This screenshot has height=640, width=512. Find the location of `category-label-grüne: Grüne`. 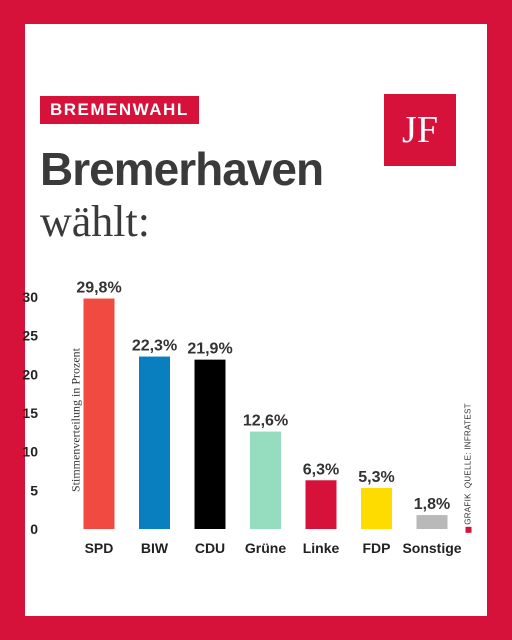

category-label-grüne: Grüne is located at coordinates (265, 548).